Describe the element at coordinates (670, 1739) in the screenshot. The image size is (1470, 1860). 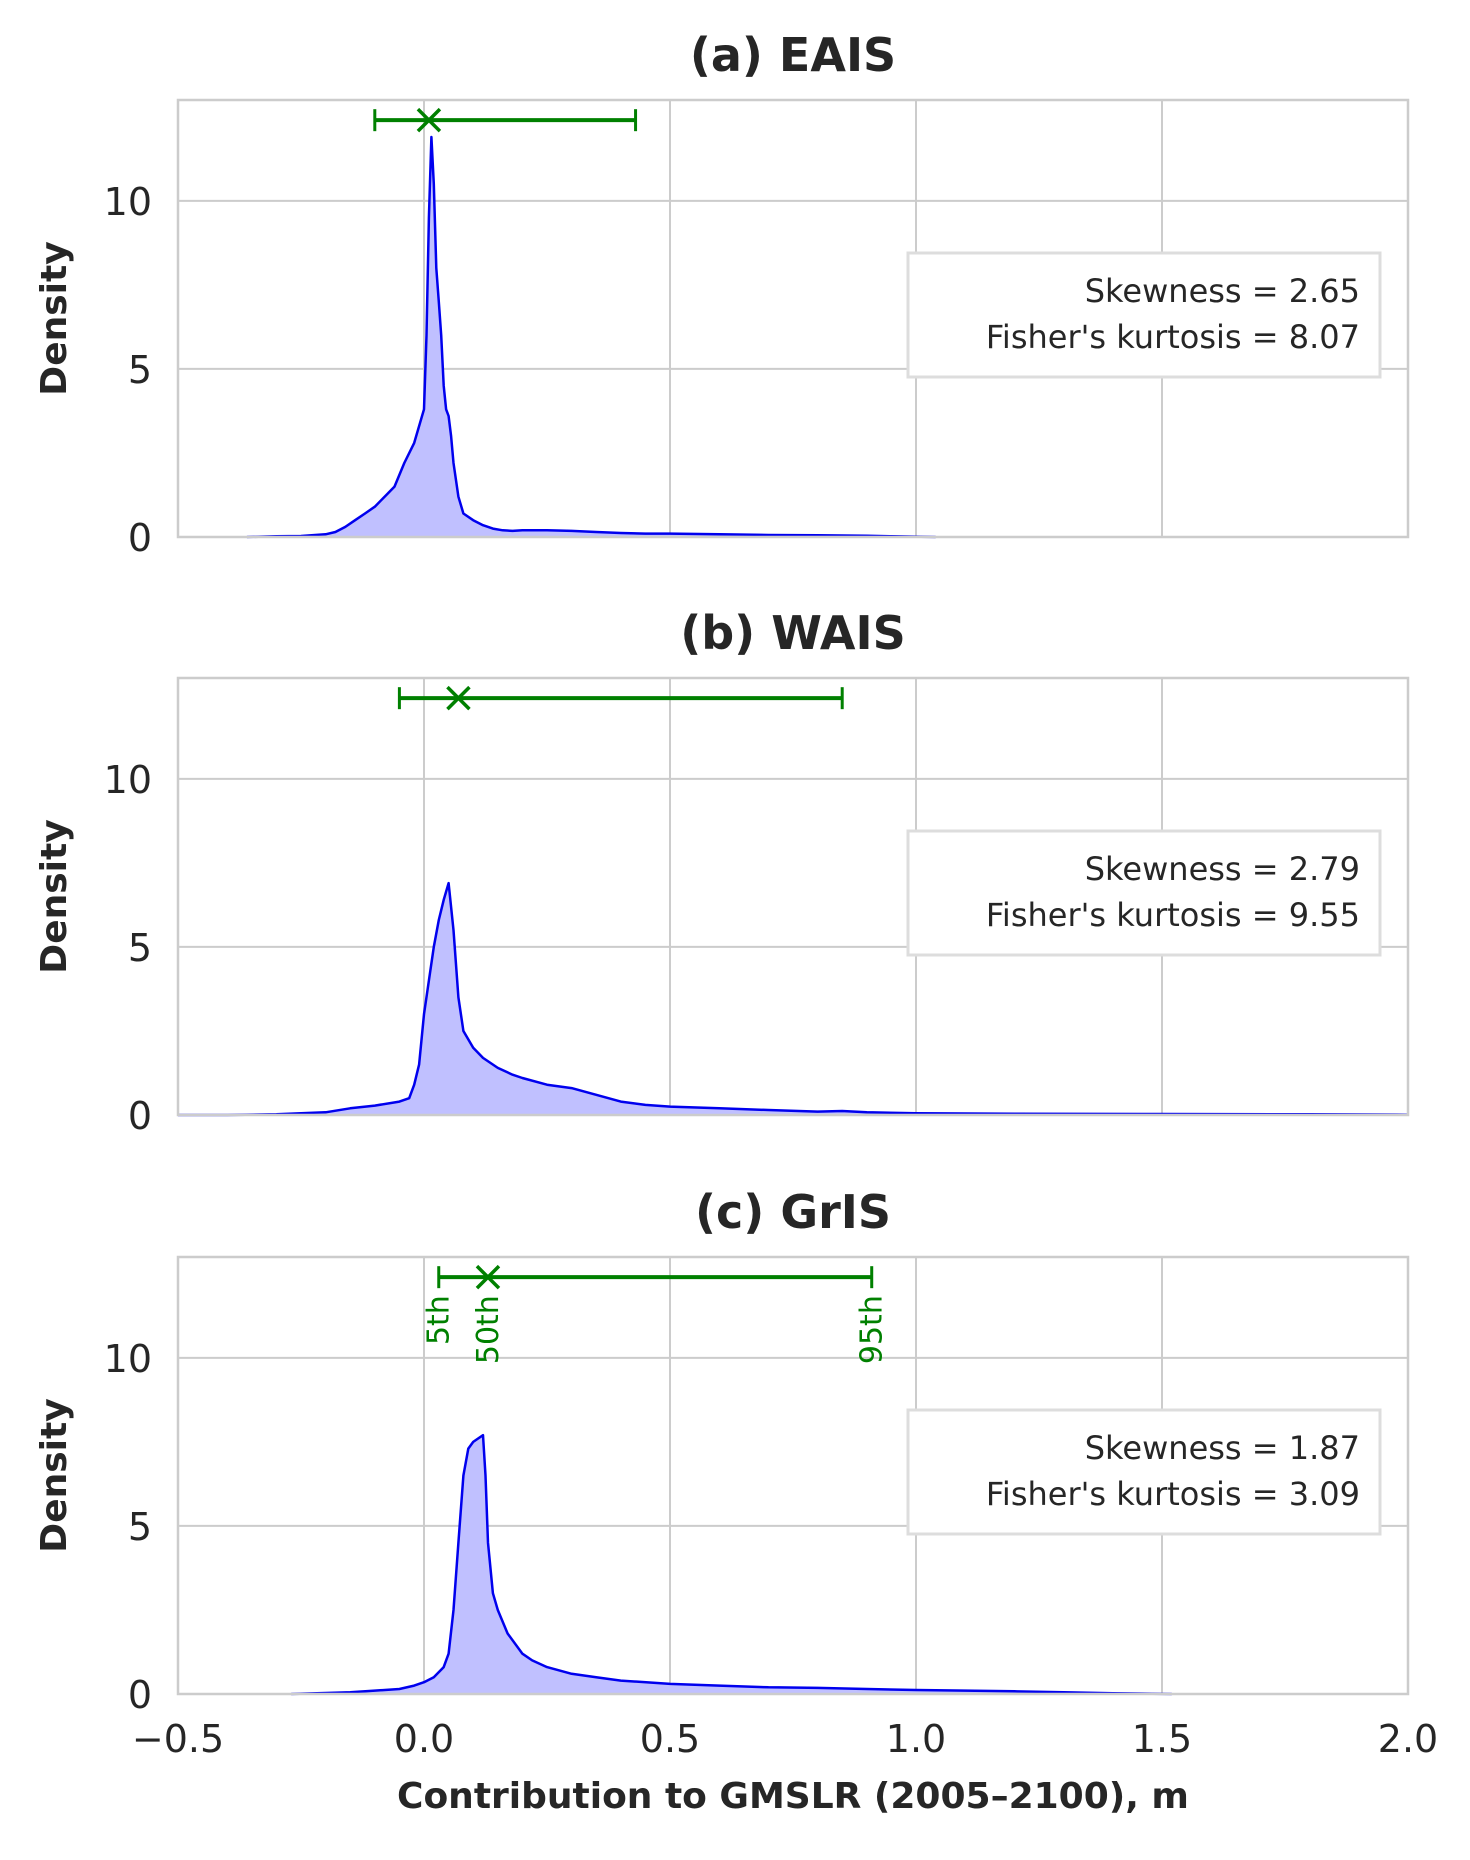
I see `x-tick-label: 0.5` at that location.